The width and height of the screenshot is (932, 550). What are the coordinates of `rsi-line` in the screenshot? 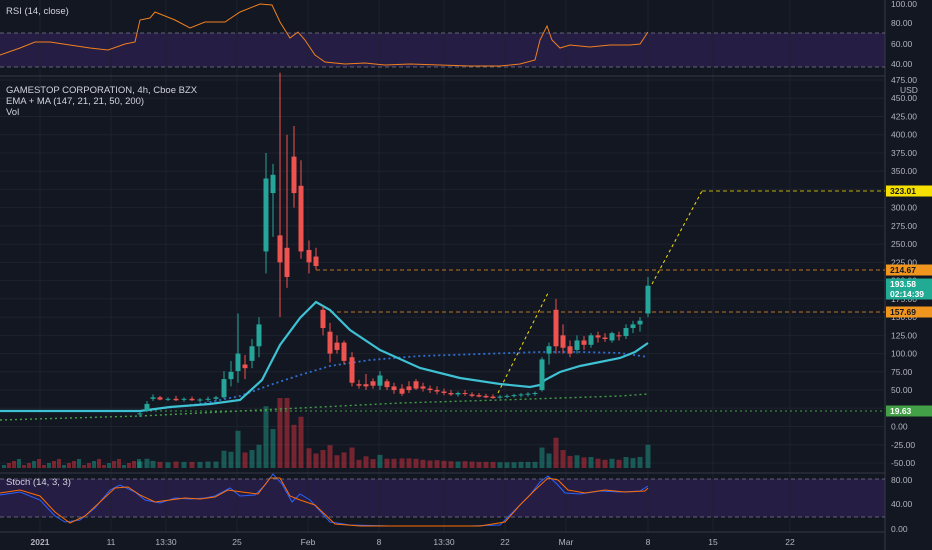 It's located at (324, 35).